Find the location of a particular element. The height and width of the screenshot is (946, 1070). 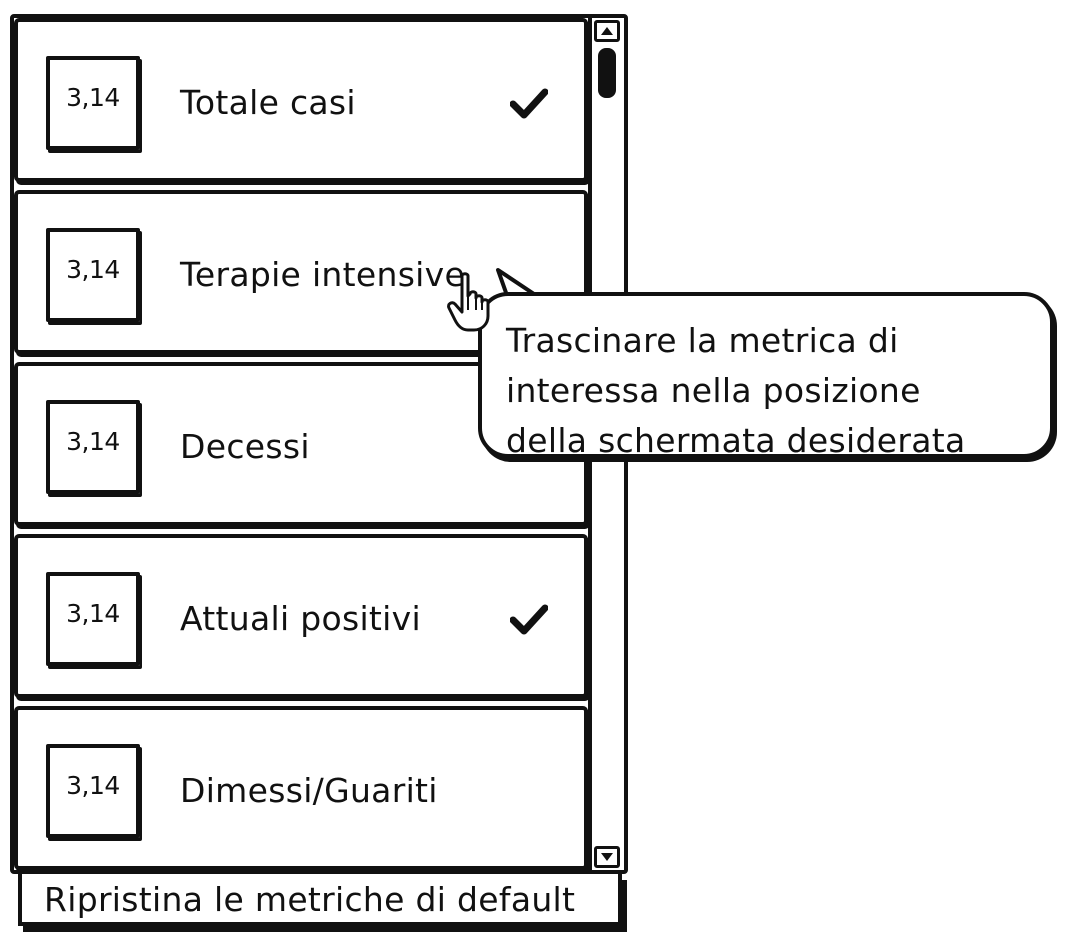

metric-label: Dimessi/Guariti is located at coordinates (309, 790).